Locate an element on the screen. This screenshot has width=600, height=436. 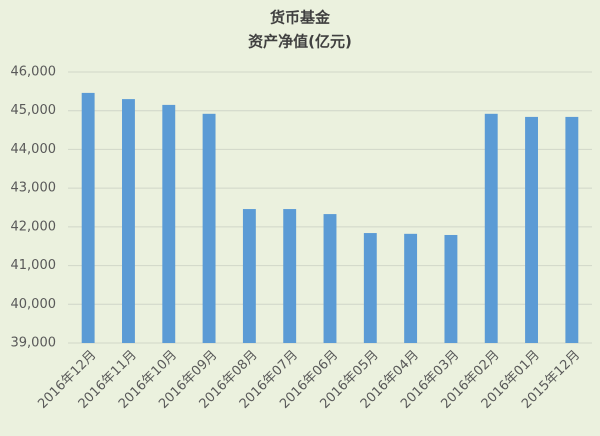
y-tick-label: 42,000 is located at coordinates (34, 226).